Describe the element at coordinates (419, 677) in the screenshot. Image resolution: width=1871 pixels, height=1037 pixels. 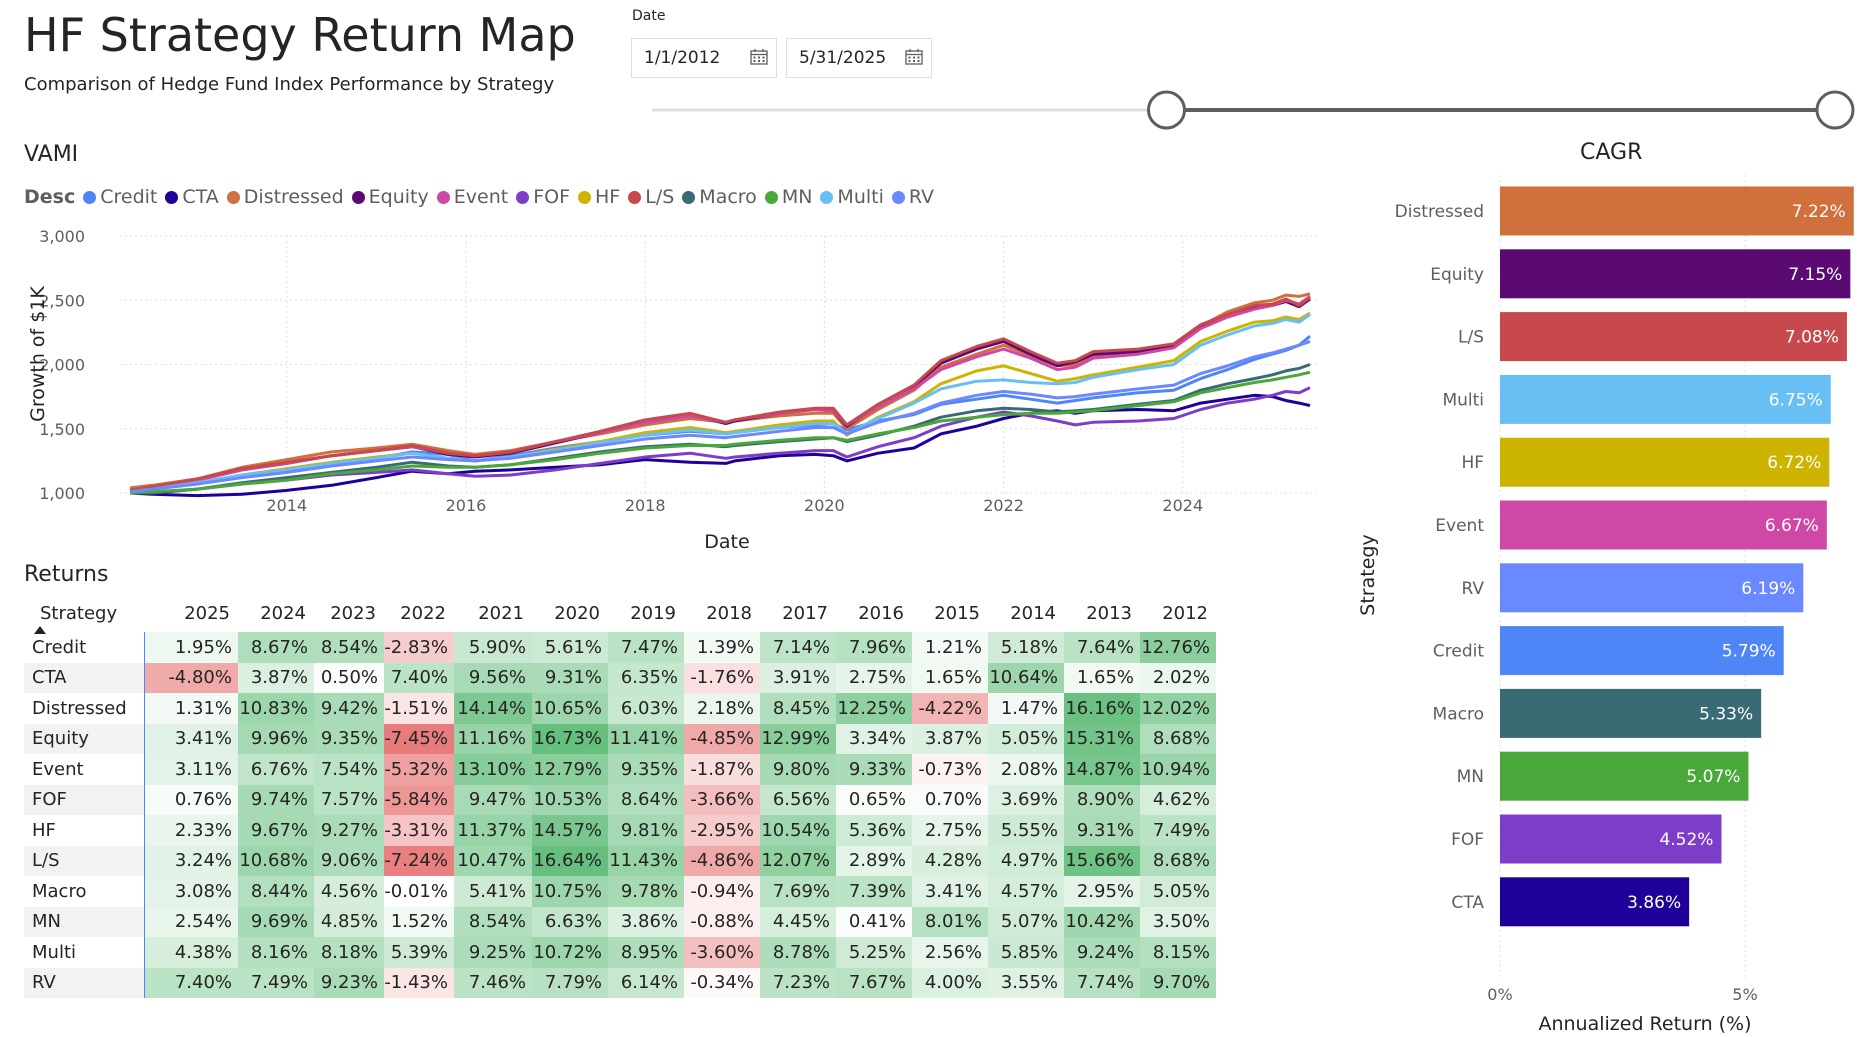
I see `table-cell: 7.40%` at that location.